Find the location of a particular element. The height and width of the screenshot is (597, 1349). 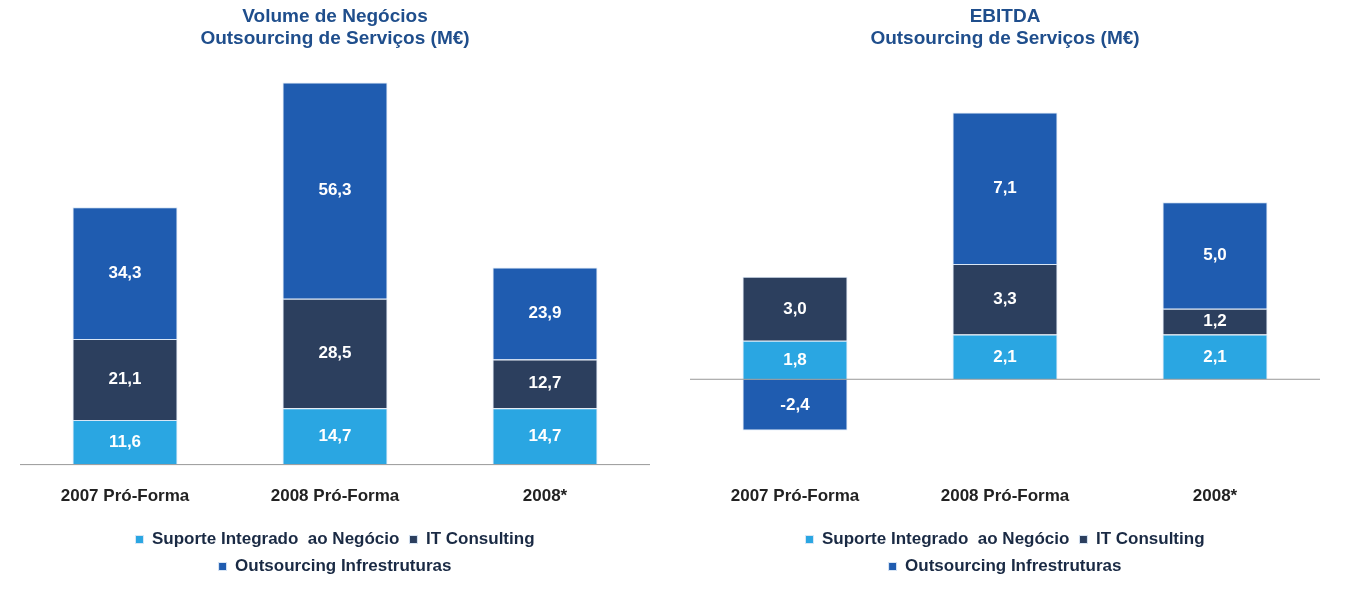

data-label: 23,9 is located at coordinates (545, 313).